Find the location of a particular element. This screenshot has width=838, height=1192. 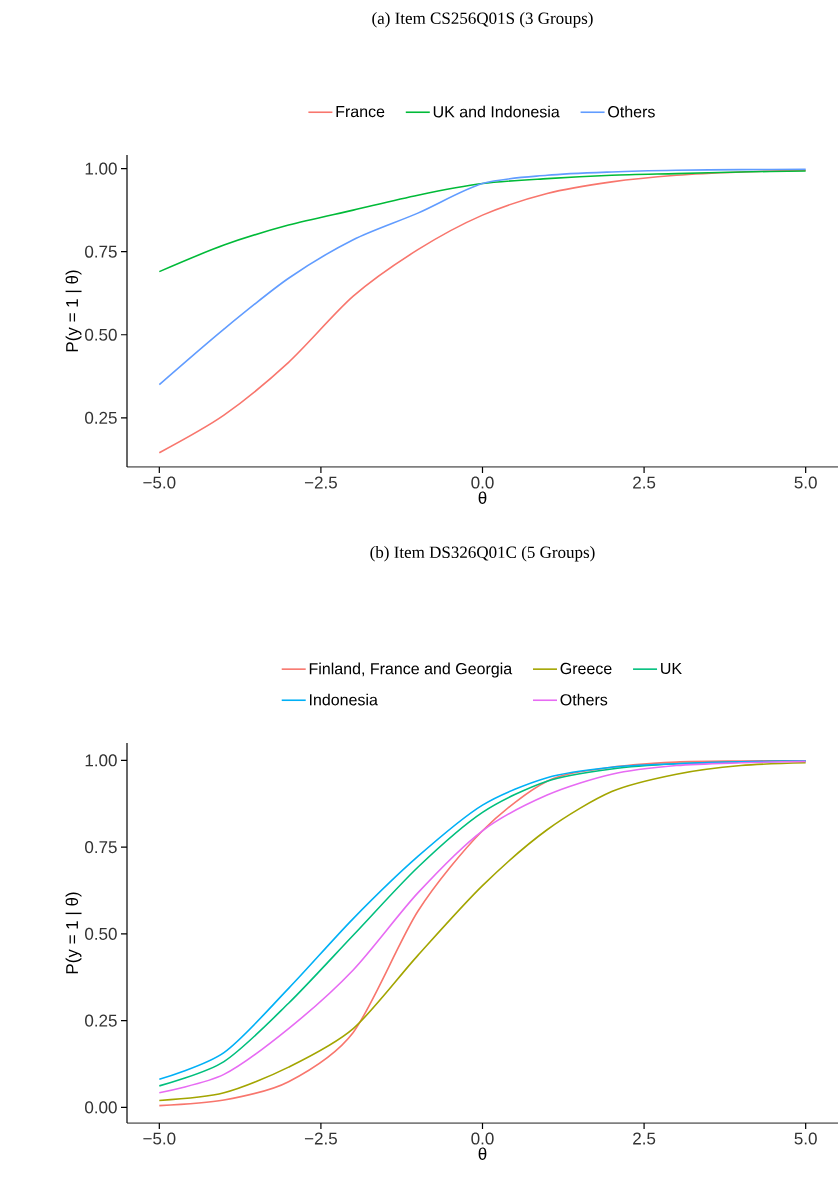

legend-label: Greece is located at coordinates (586, 668).